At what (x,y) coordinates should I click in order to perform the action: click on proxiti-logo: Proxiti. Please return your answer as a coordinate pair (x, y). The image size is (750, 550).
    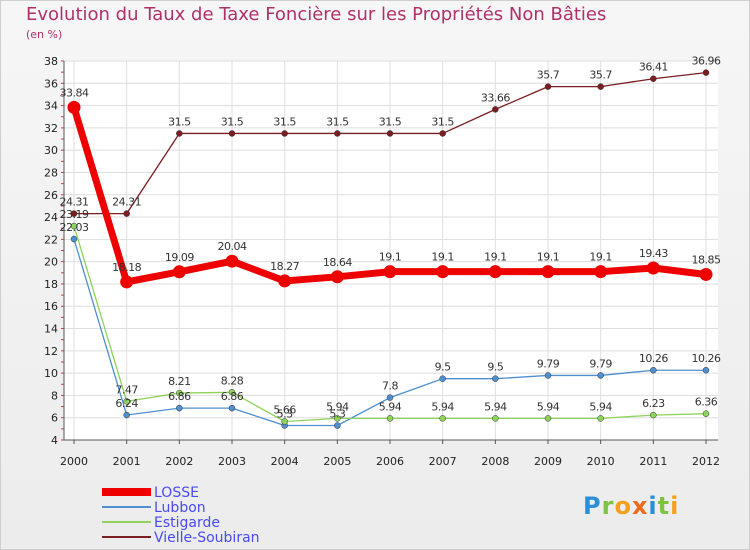
    Looking at the image, I should click on (631, 506).